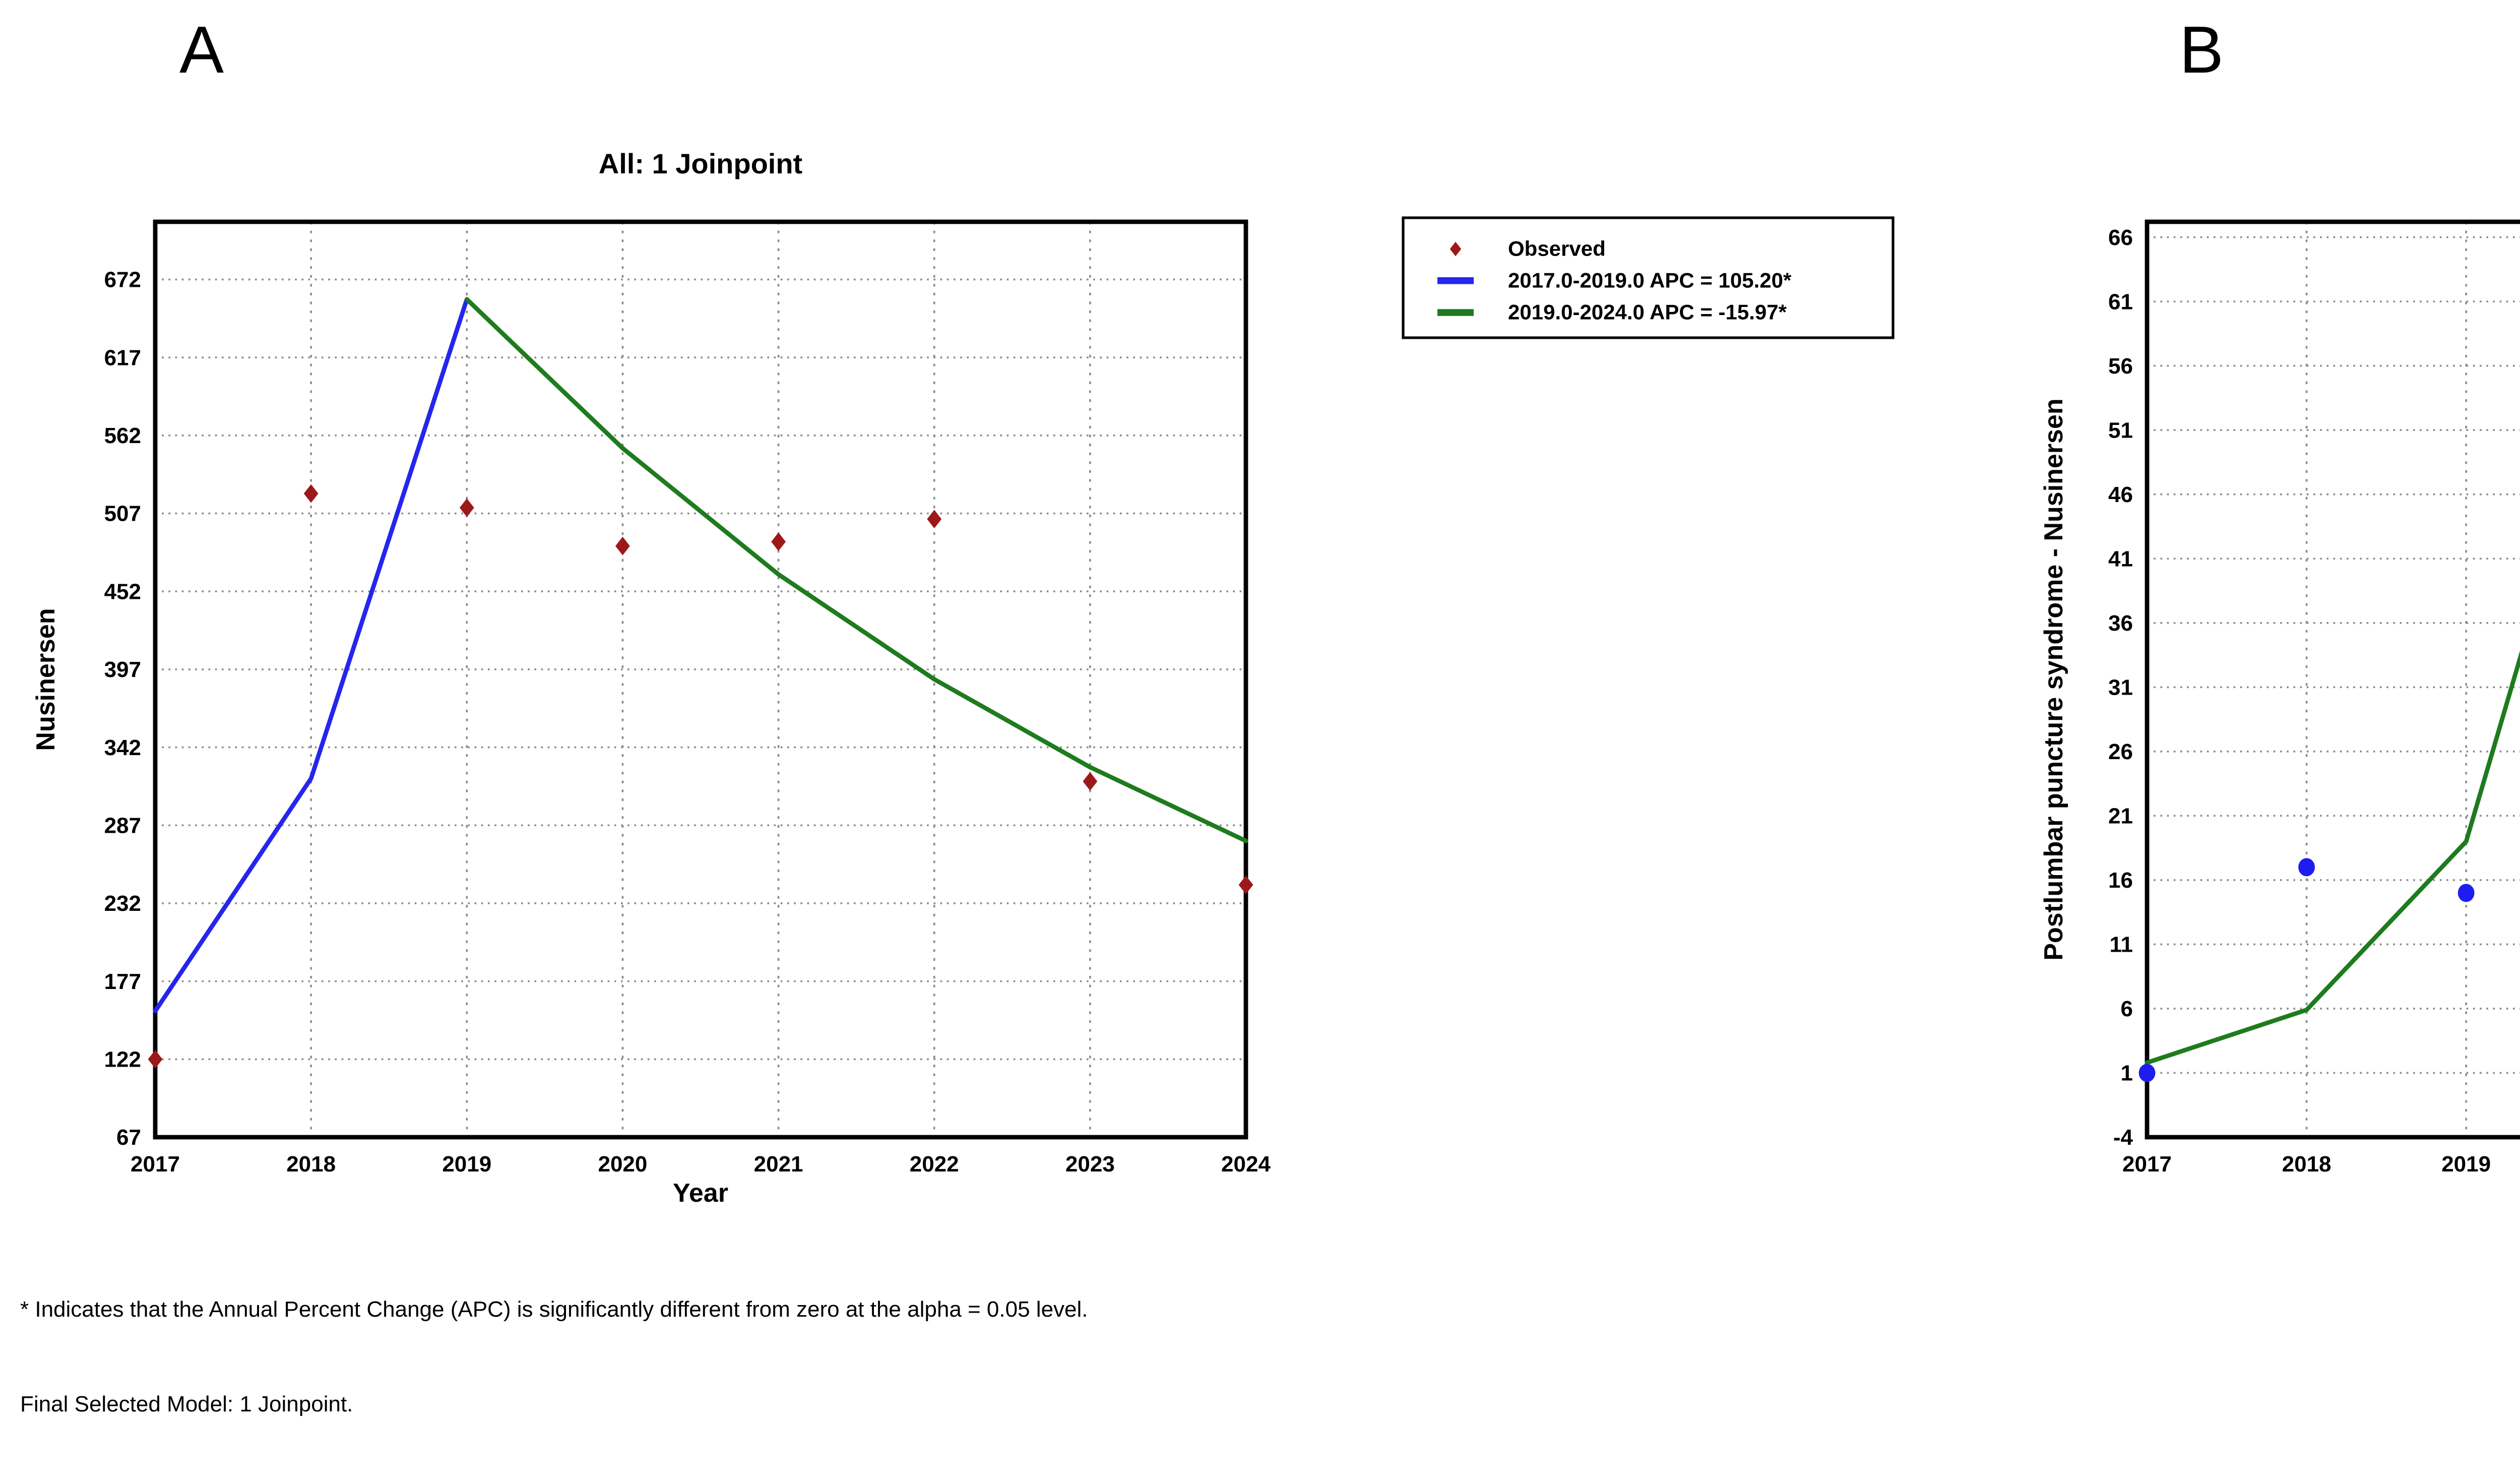 This screenshot has height=1484, width=2520. Describe the element at coordinates (123, 1059) in the screenshot. I see `y-tick-label-122: 122` at that location.